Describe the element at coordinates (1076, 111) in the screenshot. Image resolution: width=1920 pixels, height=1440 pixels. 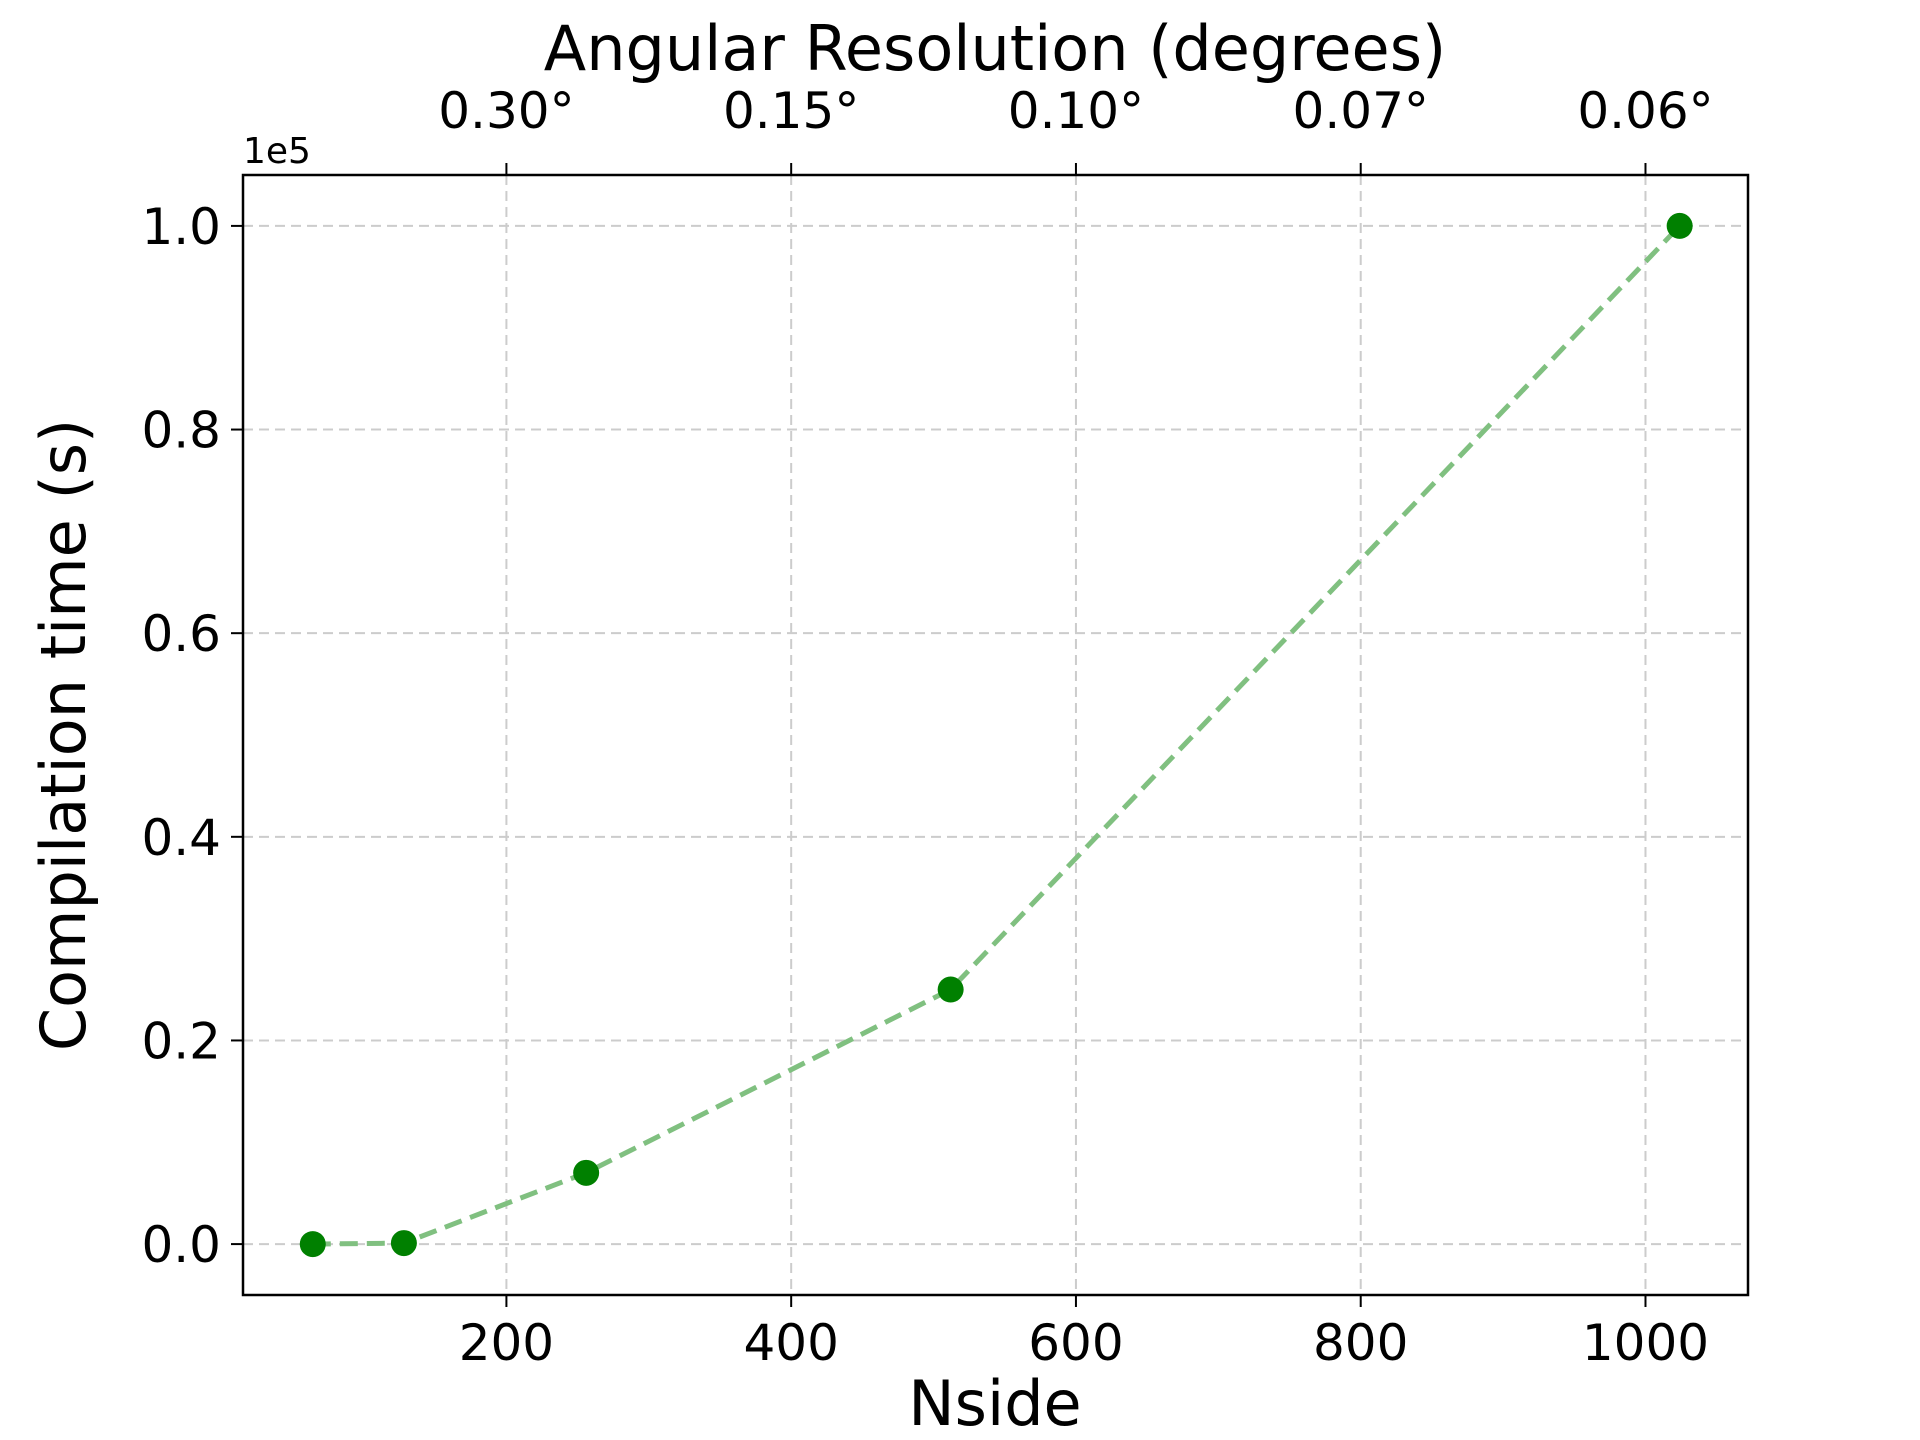
I see `top-tick-label: 0.10°` at that location.